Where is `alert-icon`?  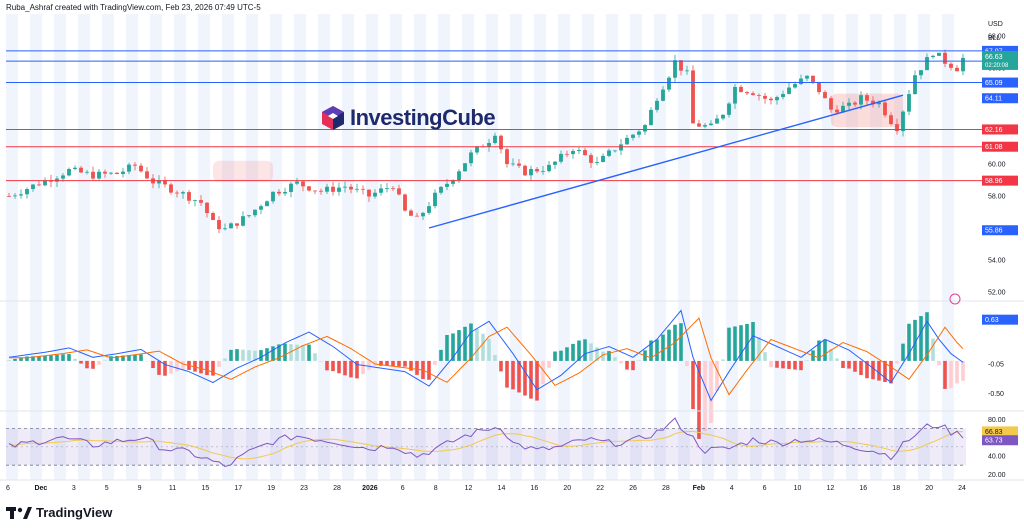 alert-icon is located at coordinates (955, 299).